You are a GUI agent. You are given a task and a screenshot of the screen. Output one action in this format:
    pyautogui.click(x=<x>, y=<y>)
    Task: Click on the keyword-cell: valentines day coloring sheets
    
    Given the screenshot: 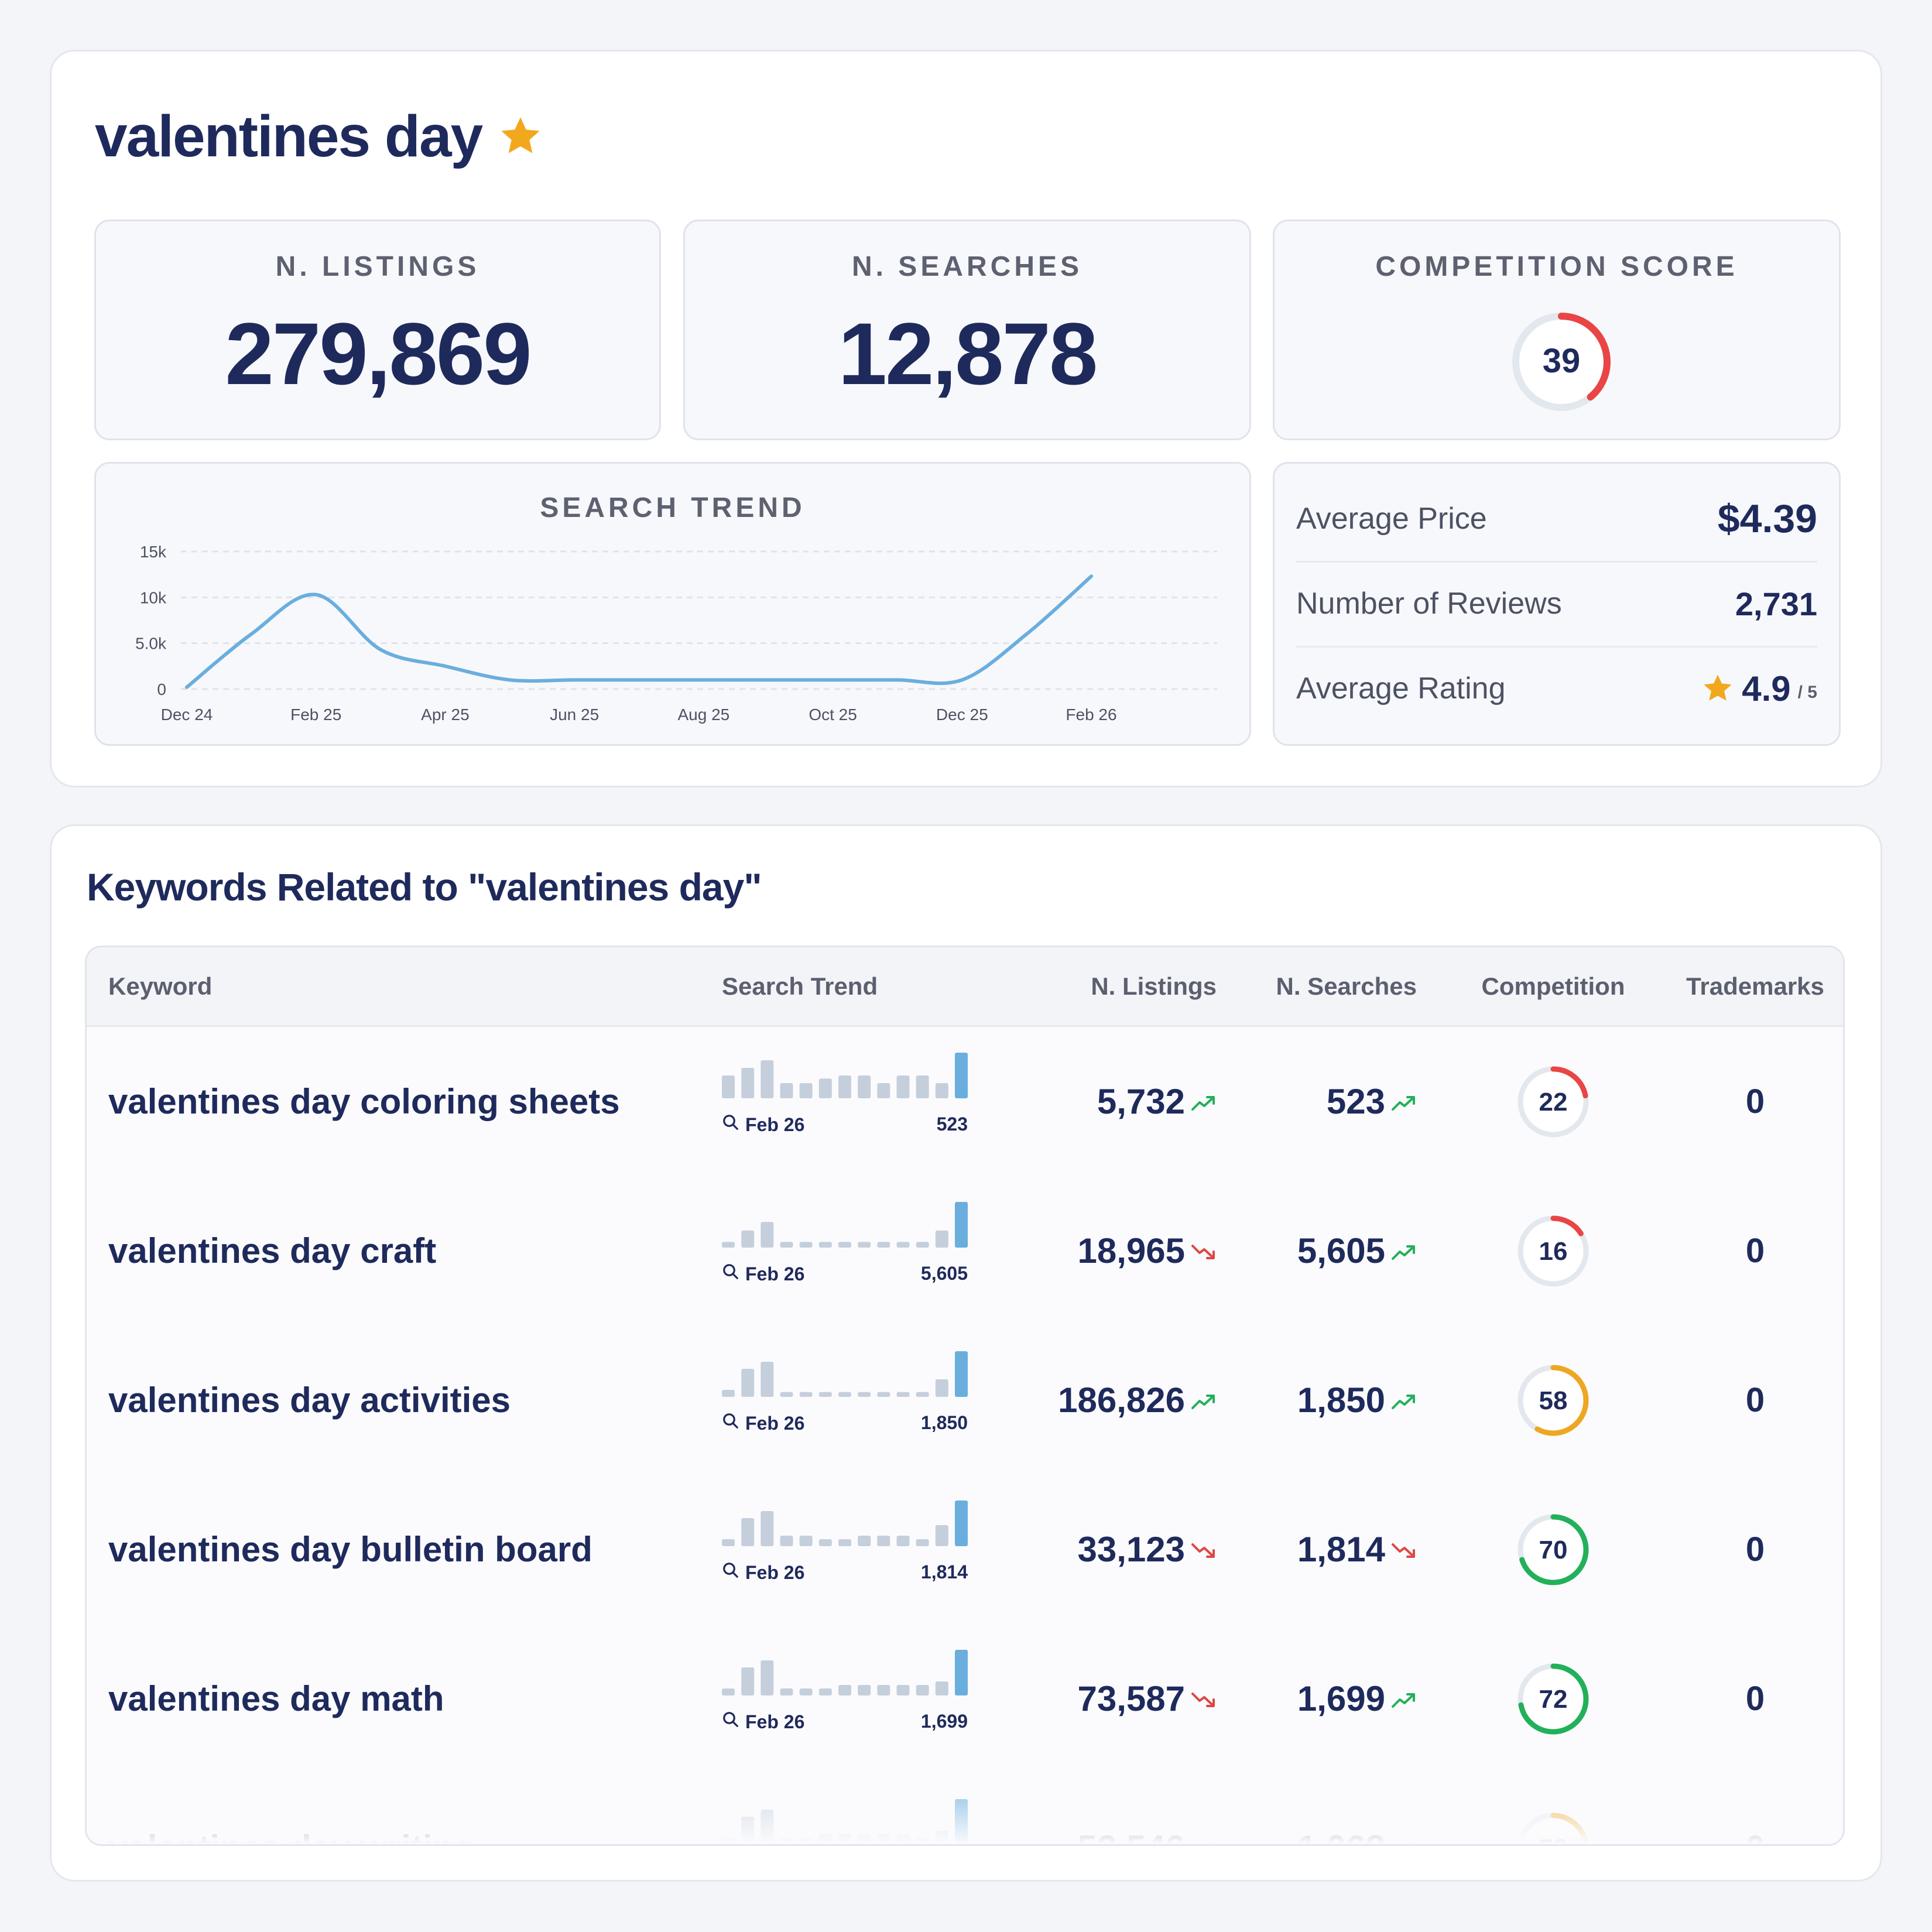 What is the action you would take?
    pyautogui.click(x=364, y=1101)
    